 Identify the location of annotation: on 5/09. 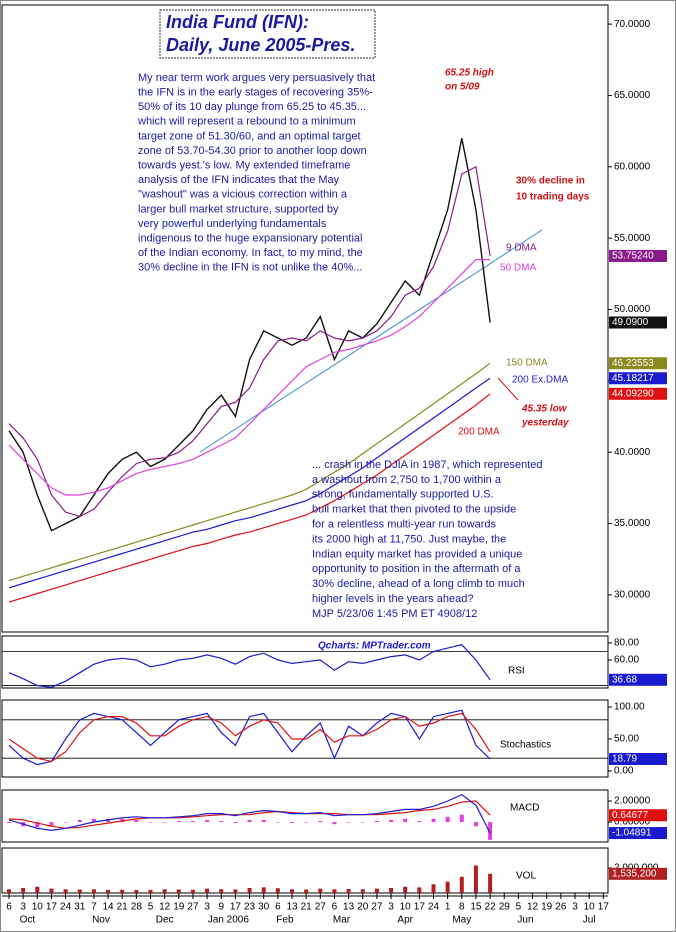
(462, 87).